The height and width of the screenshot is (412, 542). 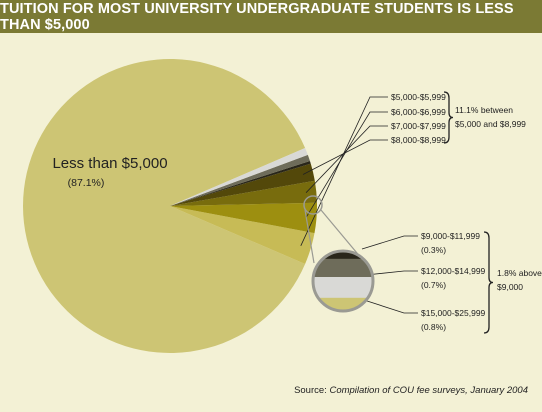 What do you see at coordinates (433, 285) in the screenshot?
I see `slice-value-12-000-14-999: (0.7%)` at bounding box center [433, 285].